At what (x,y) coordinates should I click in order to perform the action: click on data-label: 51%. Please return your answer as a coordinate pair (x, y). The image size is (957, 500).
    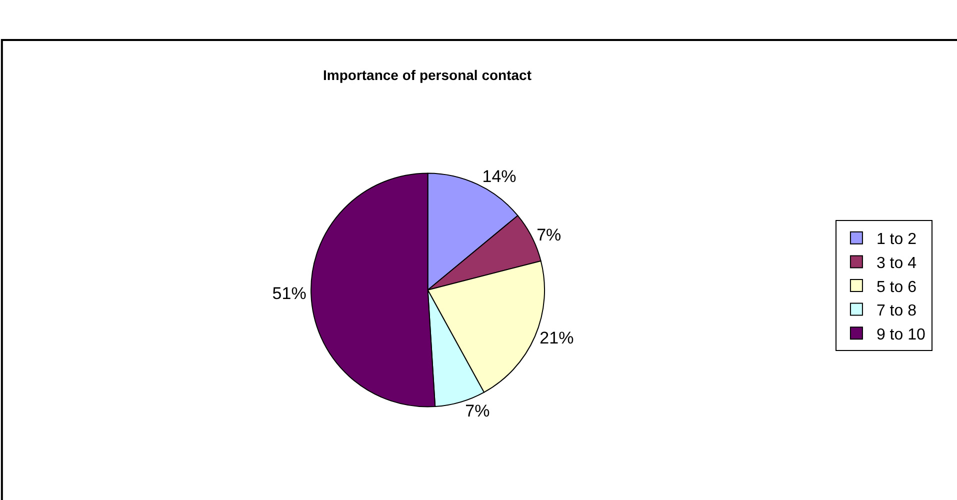
    Looking at the image, I should click on (289, 294).